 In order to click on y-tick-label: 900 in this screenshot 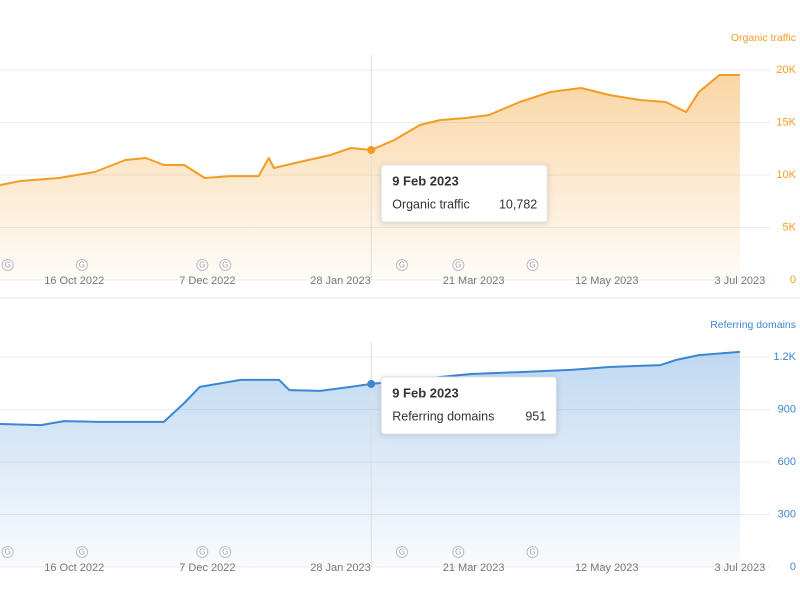, I will do `click(787, 409)`.